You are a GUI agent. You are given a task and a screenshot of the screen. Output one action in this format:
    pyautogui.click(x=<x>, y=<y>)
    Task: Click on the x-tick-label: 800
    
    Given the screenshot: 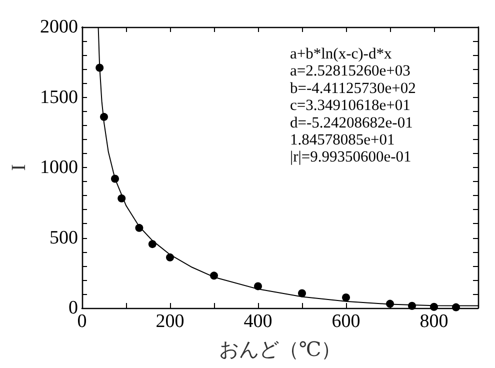 What is the action you would take?
    pyautogui.click(x=434, y=321)
    